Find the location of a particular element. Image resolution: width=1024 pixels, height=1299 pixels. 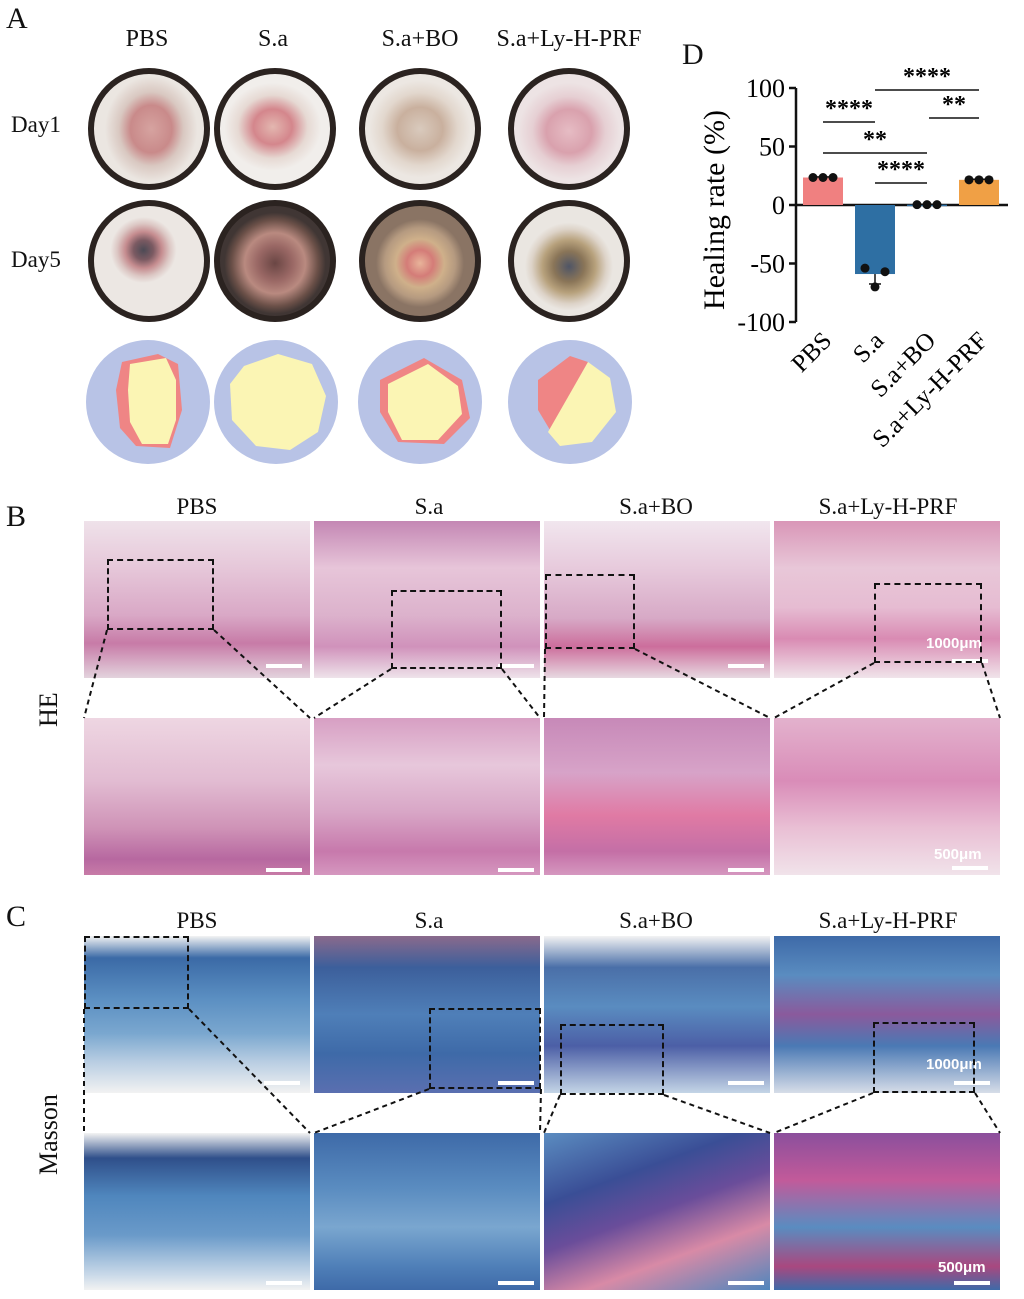

masson-zoom-pbs is located at coordinates (197, 1211).